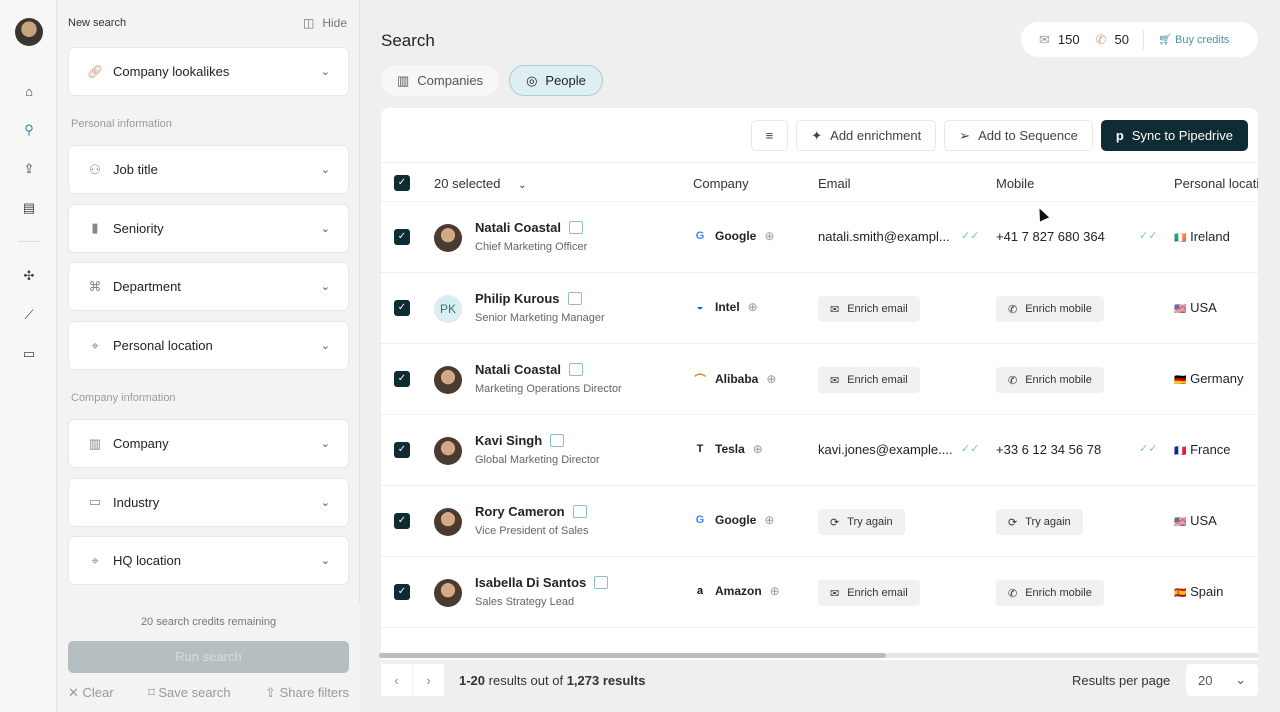  I want to click on prev-page-button: ‹, so click(397, 680).